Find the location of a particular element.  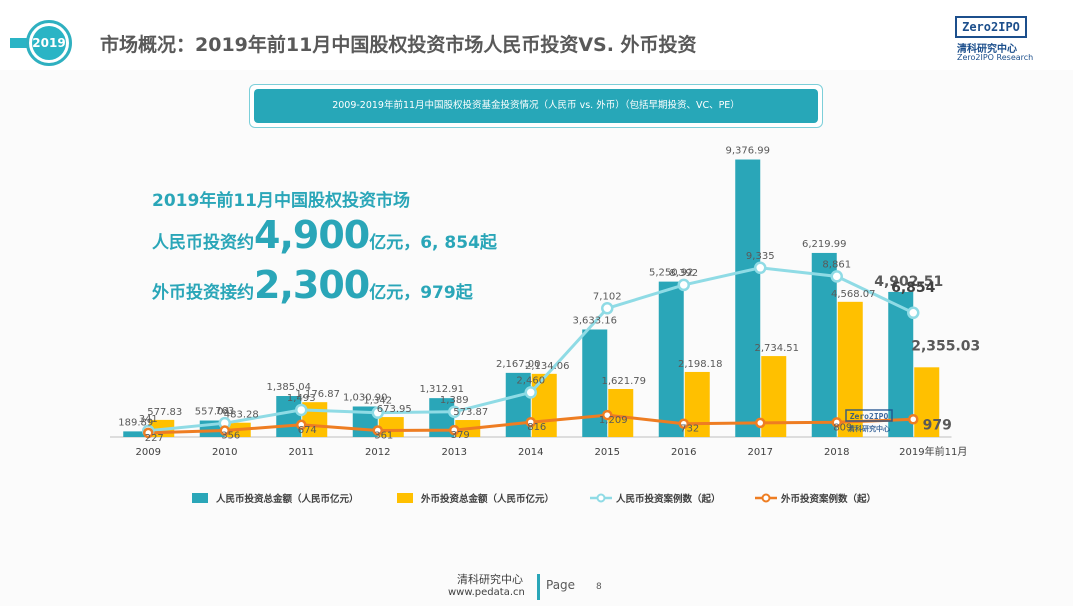

rmb-amount-label: 1,385.04 is located at coordinates (288, 387).